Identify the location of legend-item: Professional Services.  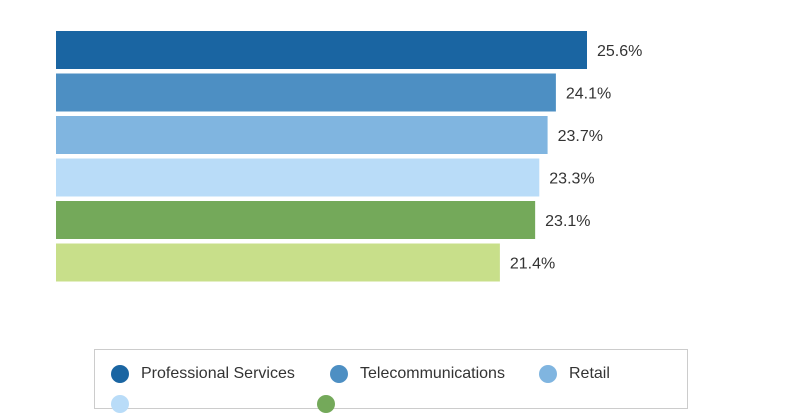
(203, 374).